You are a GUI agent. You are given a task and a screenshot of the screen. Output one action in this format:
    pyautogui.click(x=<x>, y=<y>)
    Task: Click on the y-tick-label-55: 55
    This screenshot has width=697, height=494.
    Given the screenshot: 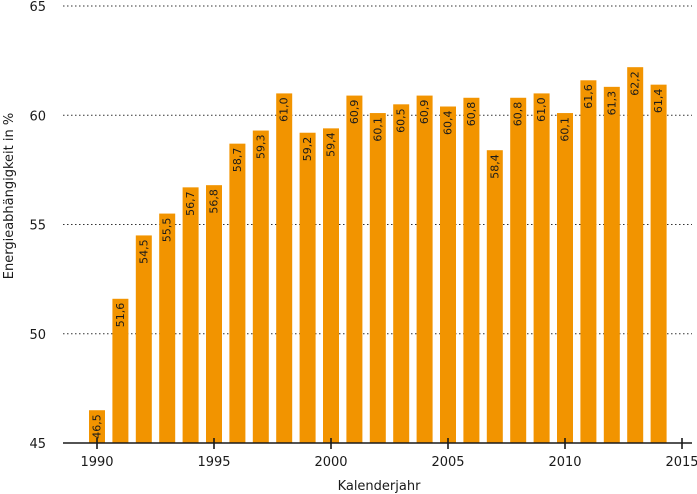 What is the action you would take?
    pyautogui.click(x=37, y=226)
    